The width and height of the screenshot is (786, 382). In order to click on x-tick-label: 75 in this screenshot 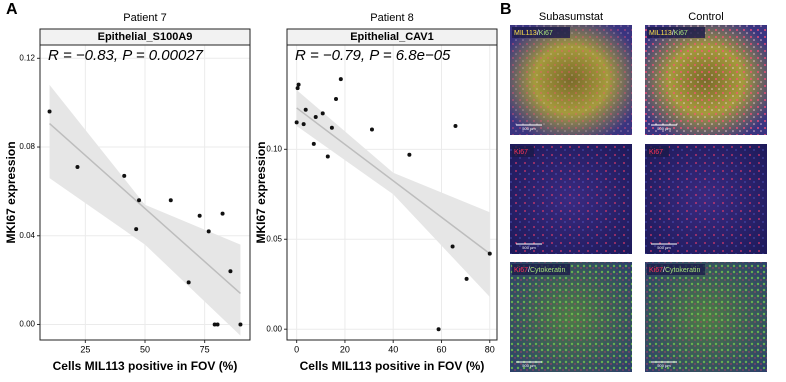, I will do `click(205, 349)`.